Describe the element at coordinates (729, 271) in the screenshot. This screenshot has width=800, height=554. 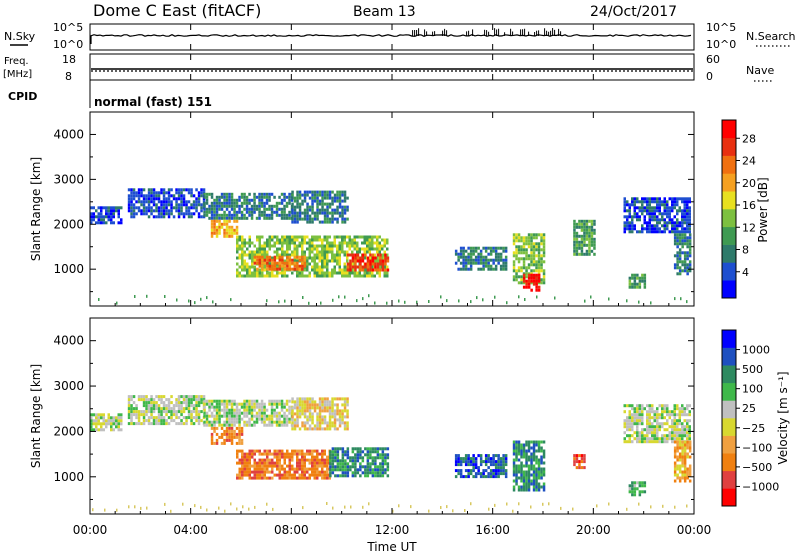
I see `colorbar-segment` at that location.